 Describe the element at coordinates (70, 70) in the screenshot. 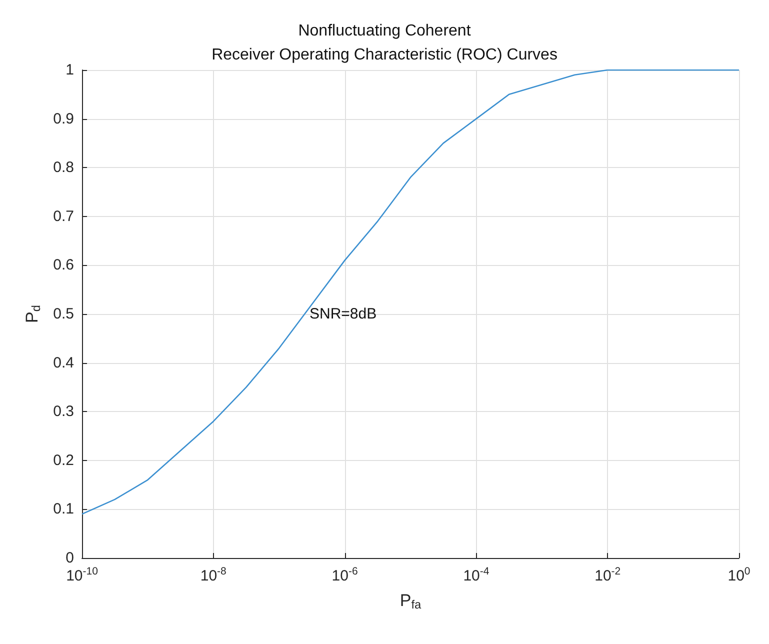

I see `y-tick-label: 1` at that location.